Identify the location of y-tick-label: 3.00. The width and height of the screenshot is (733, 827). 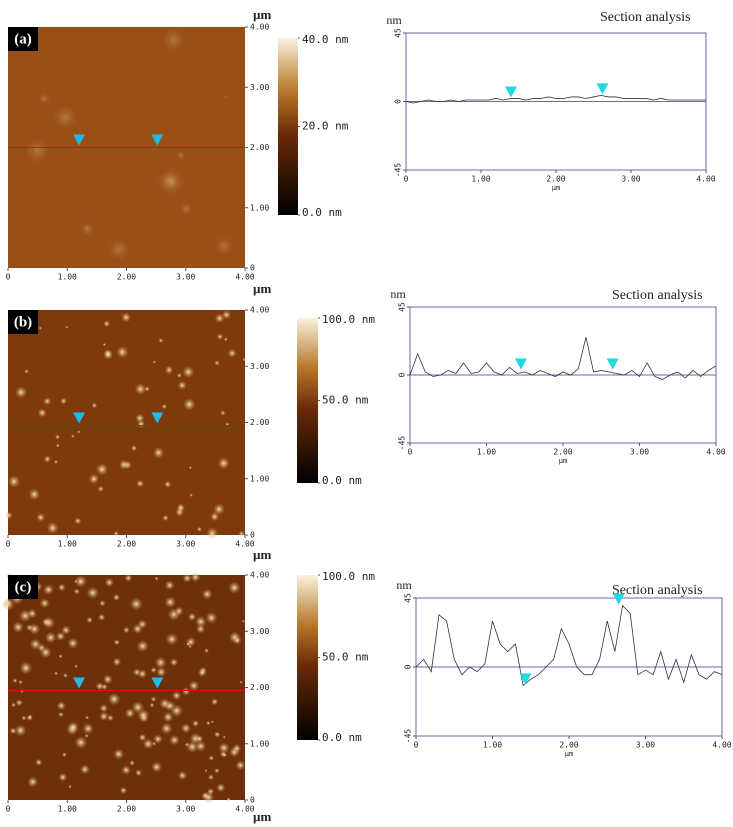
(259, 631).